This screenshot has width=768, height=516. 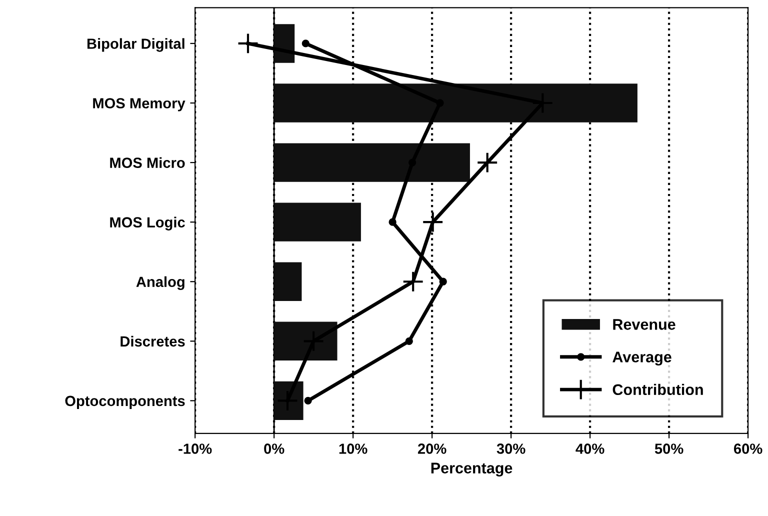 I want to click on y-tick-label: MOS Memory, so click(x=139, y=105).